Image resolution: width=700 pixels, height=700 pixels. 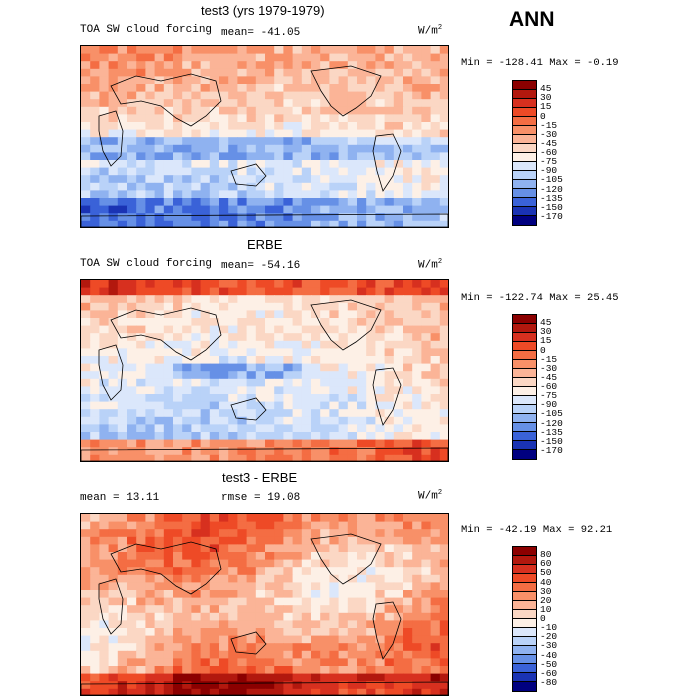 What do you see at coordinates (546, 564) in the screenshot?
I see `colorbar-label: 60` at bounding box center [546, 564].